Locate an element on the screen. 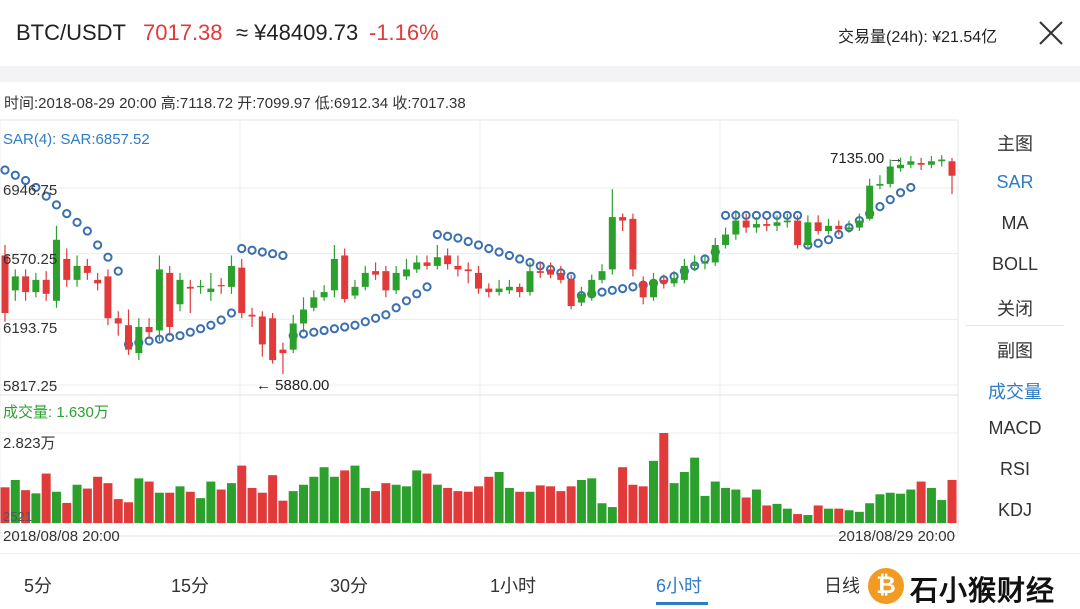 This screenshot has width=1080, height=609. indicator-label: SAR(4): SAR:6857.52 is located at coordinates (76, 139).